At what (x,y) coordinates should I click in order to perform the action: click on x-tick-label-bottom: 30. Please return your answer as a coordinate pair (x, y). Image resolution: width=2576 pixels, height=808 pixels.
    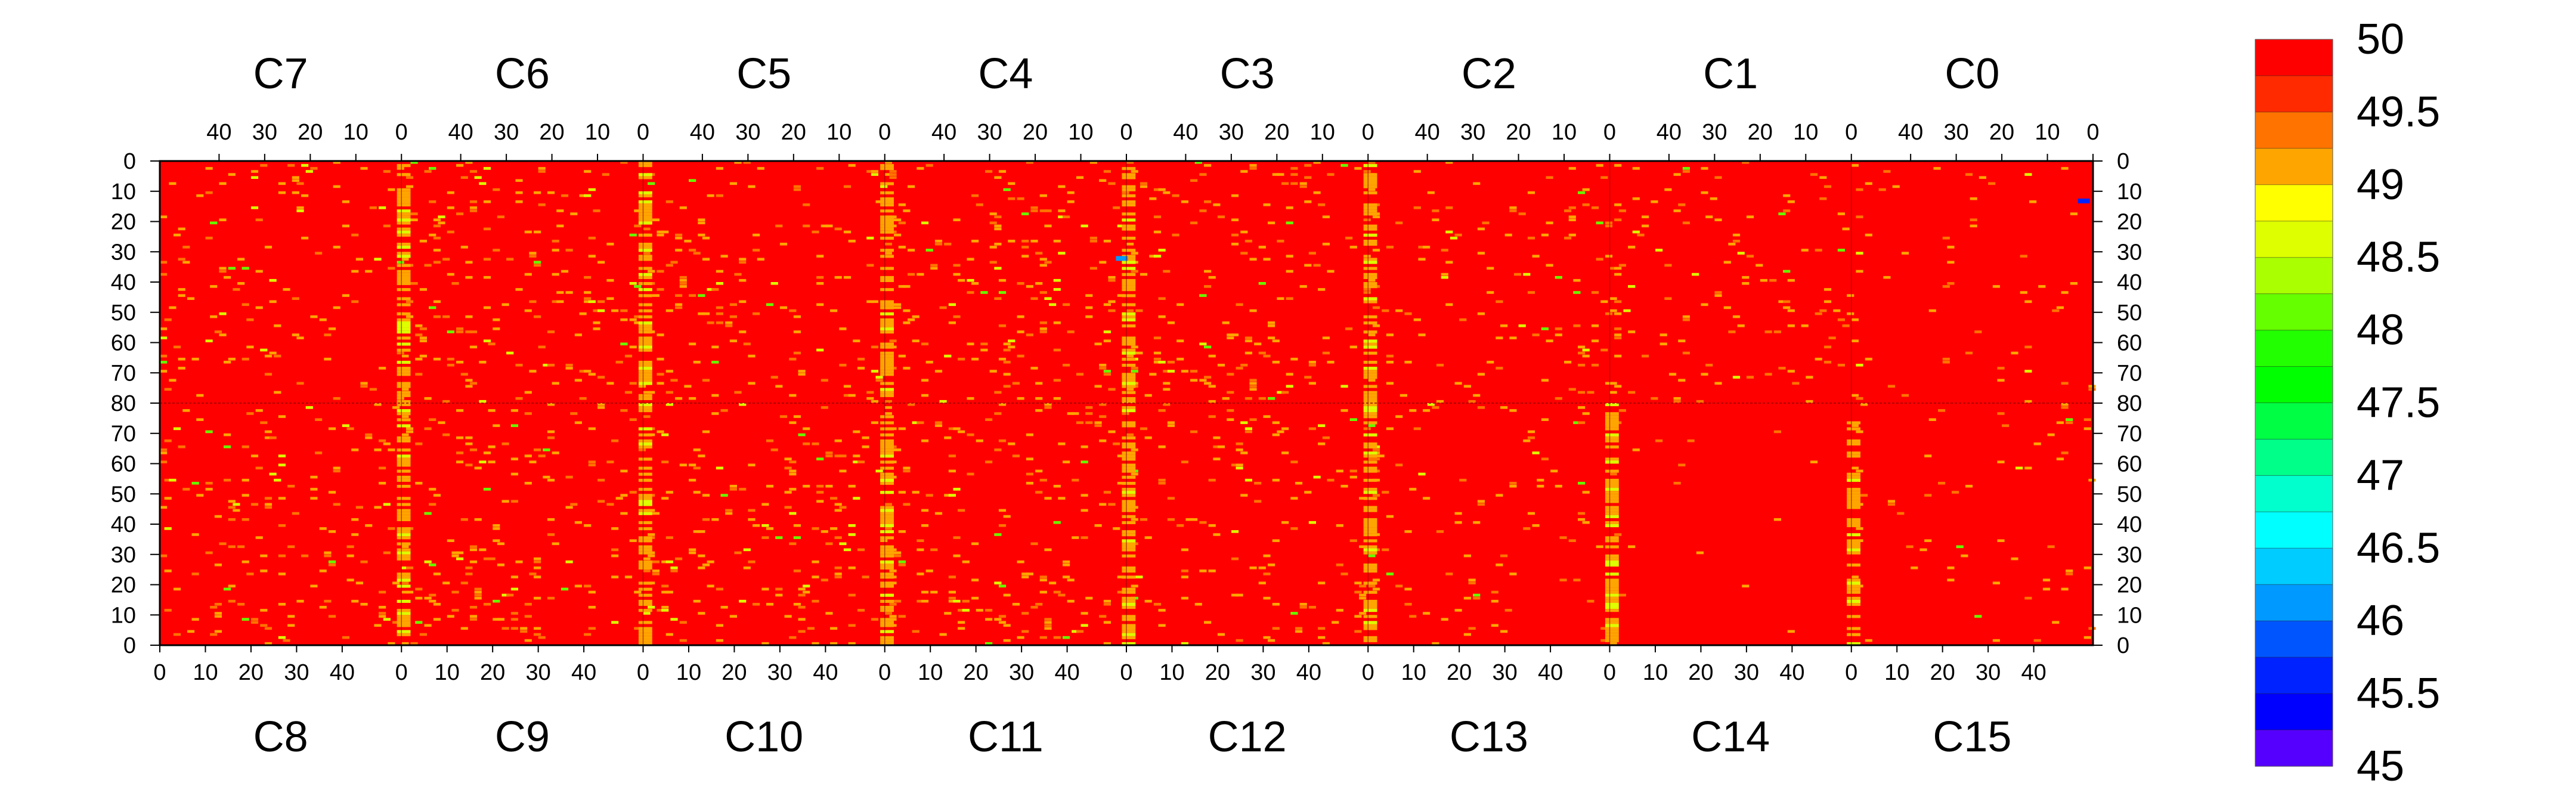
    Looking at the image, I should click on (1263, 673).